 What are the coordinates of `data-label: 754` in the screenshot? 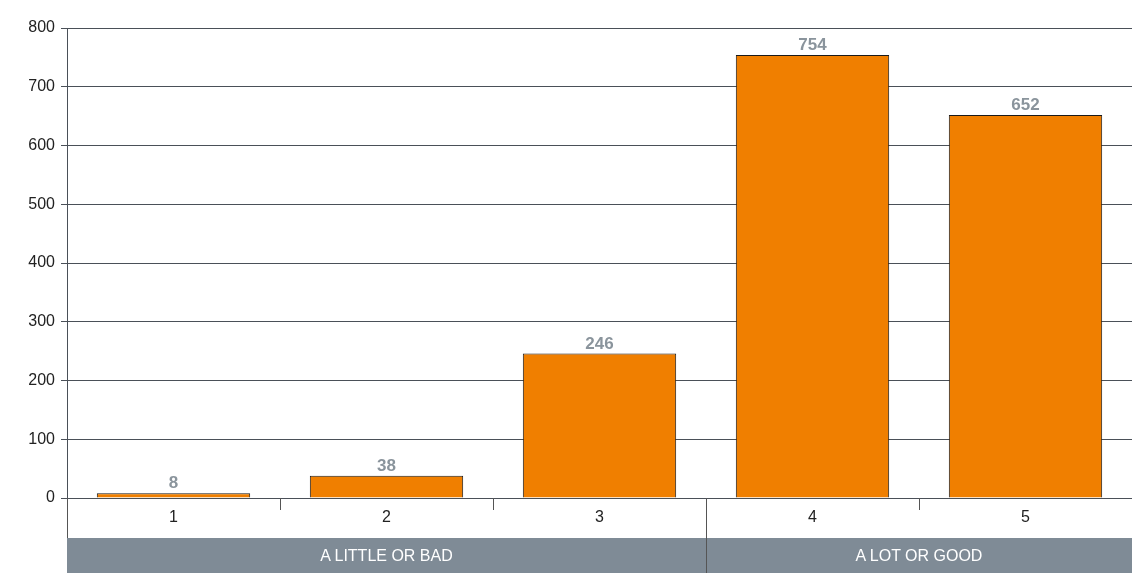 It's located at (813, 45).